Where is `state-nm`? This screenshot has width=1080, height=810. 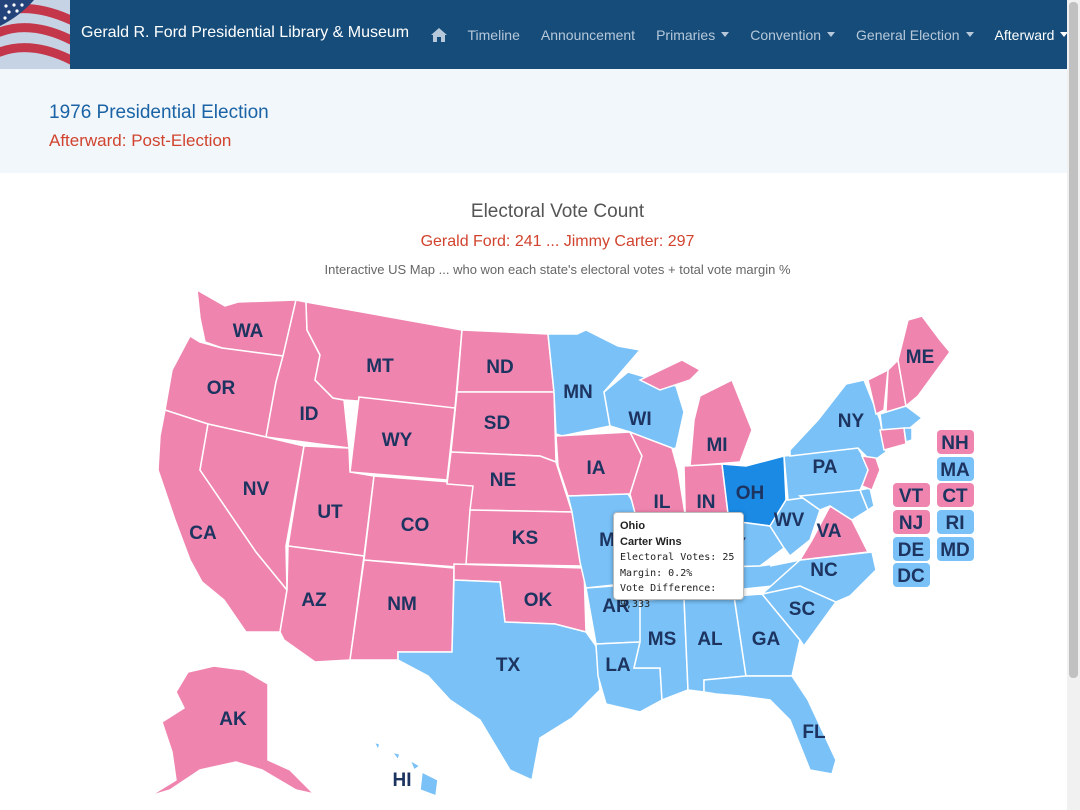
state-nm is located at coordinates (402, 610).